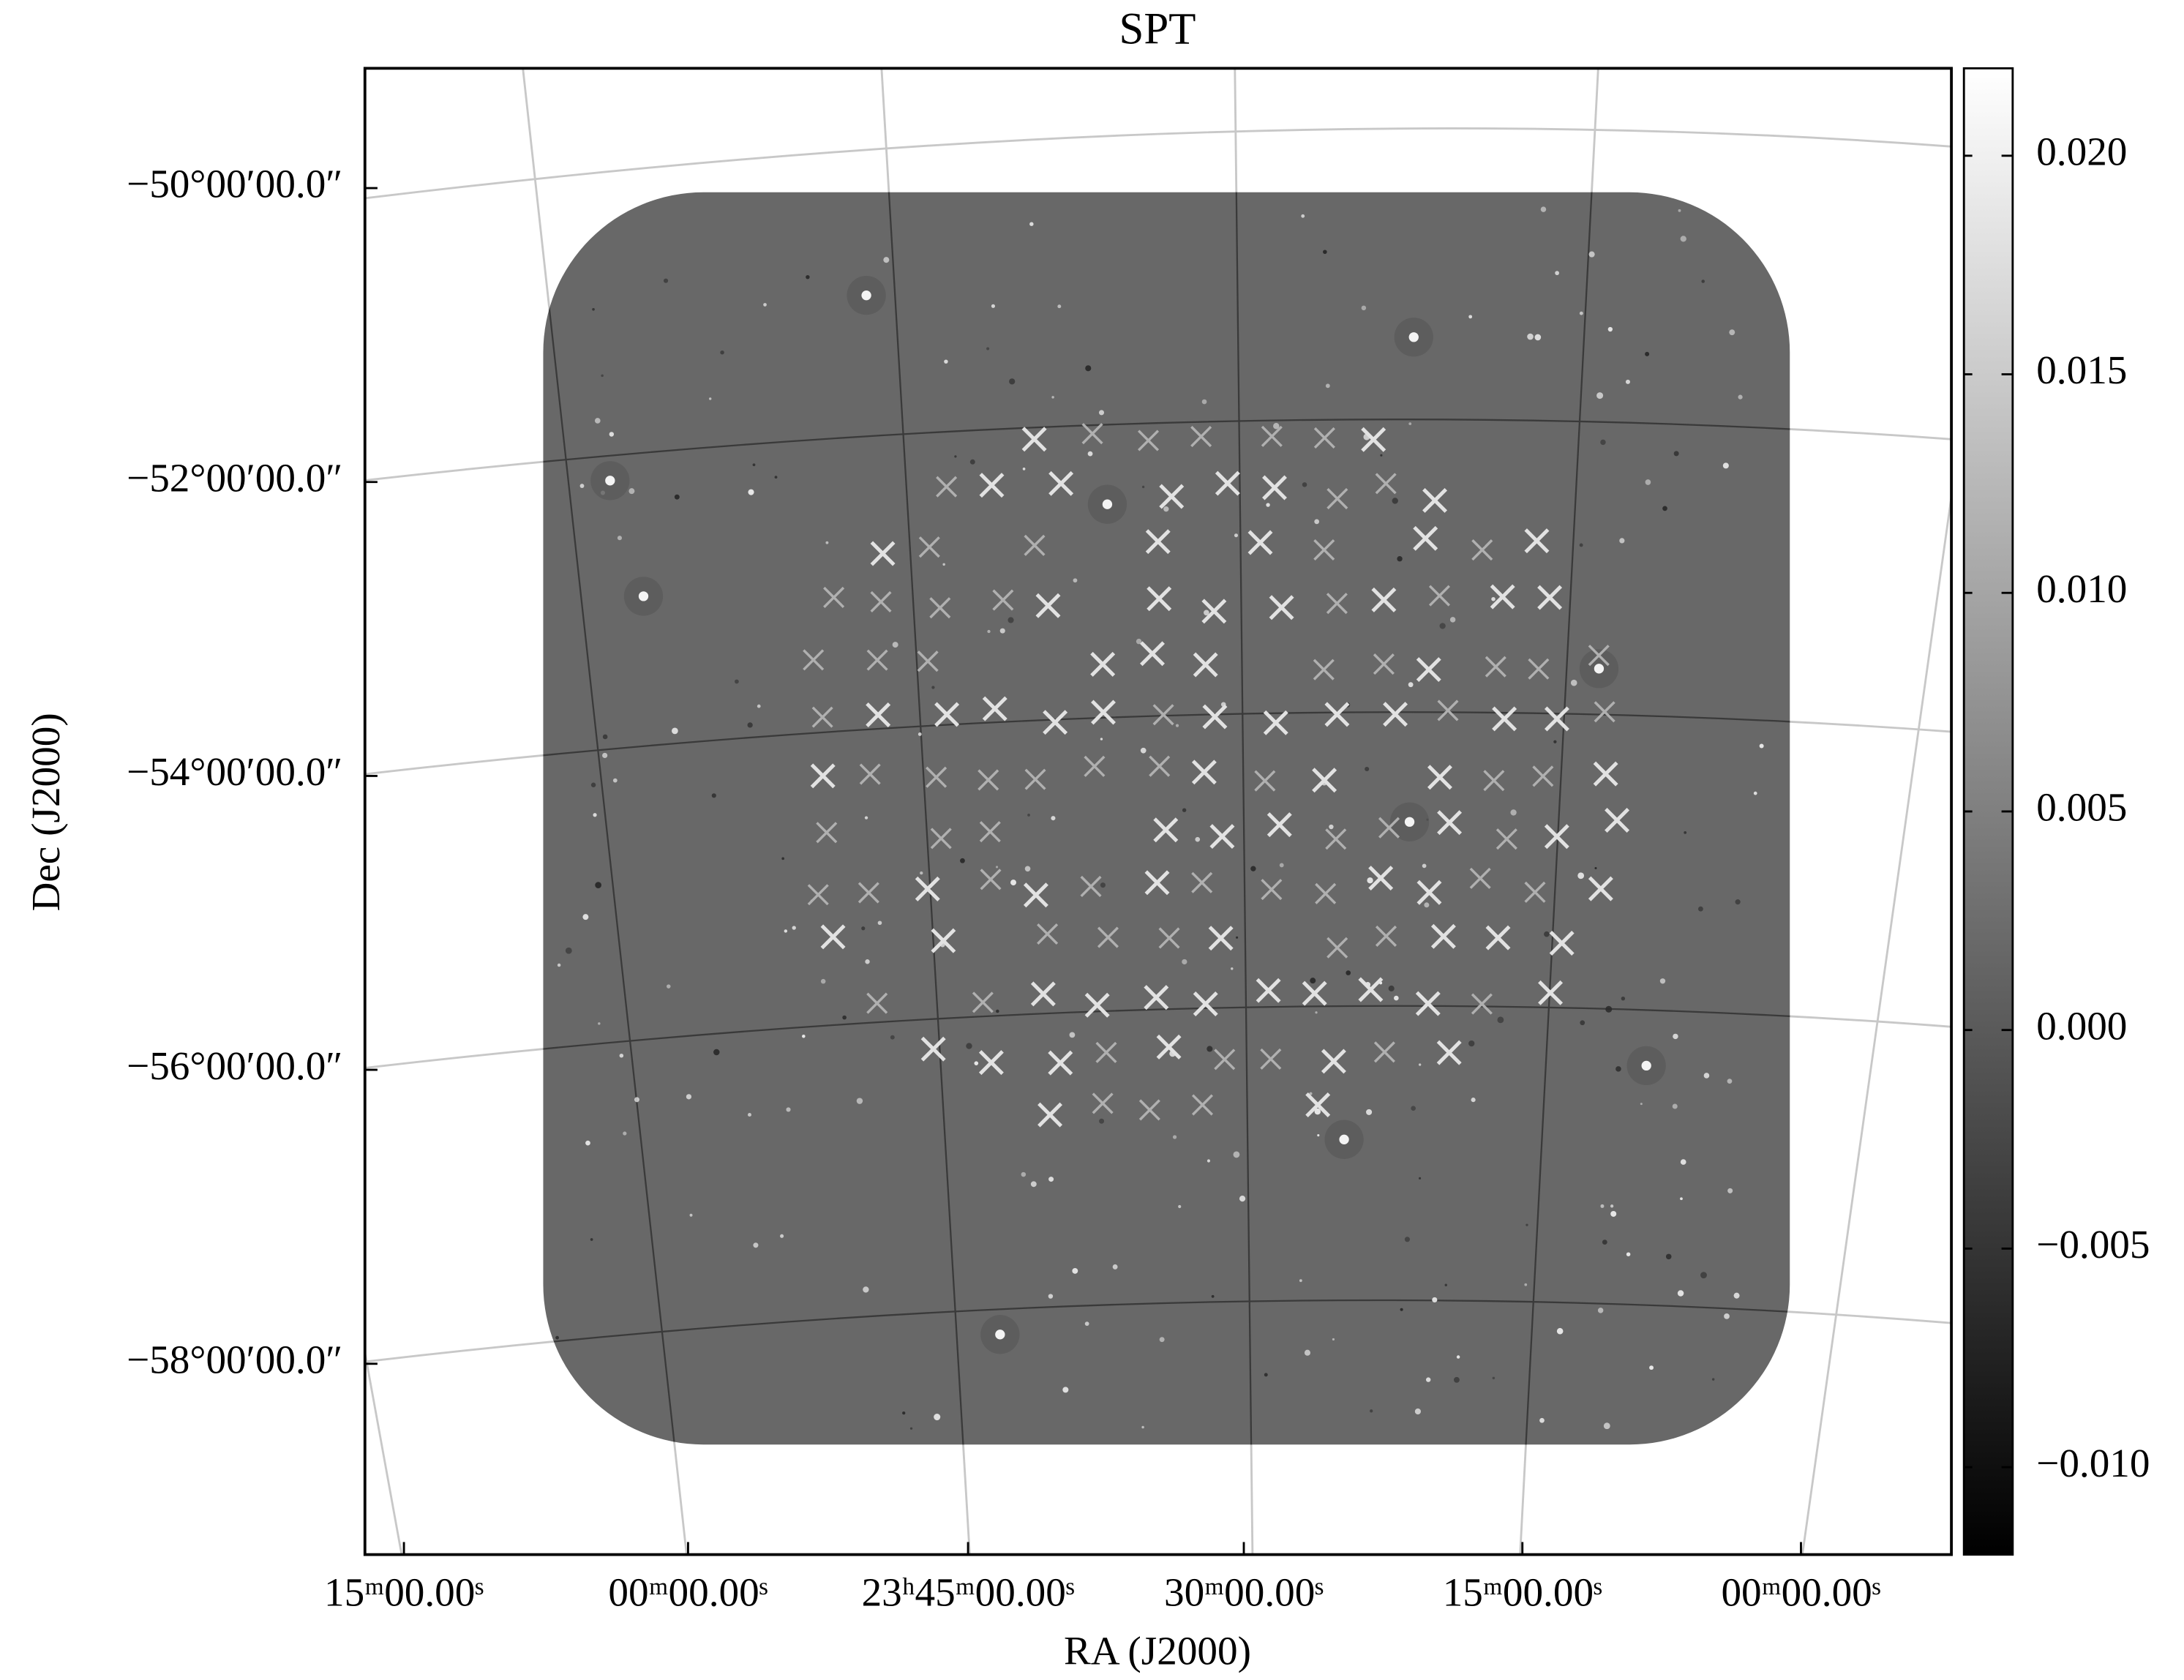  Describe the element at coordinates (2081, 807) in the screenshot. I see `colorbar-tick-label: 0.005` at that location.